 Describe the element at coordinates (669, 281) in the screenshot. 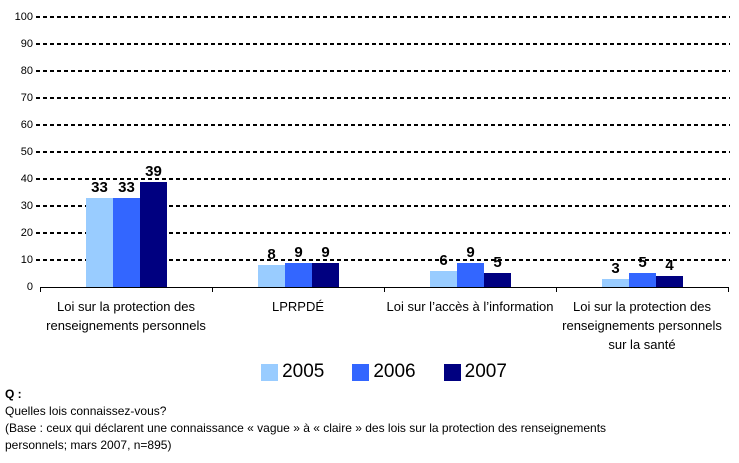

I see `bar-2007-cat4` at that location.